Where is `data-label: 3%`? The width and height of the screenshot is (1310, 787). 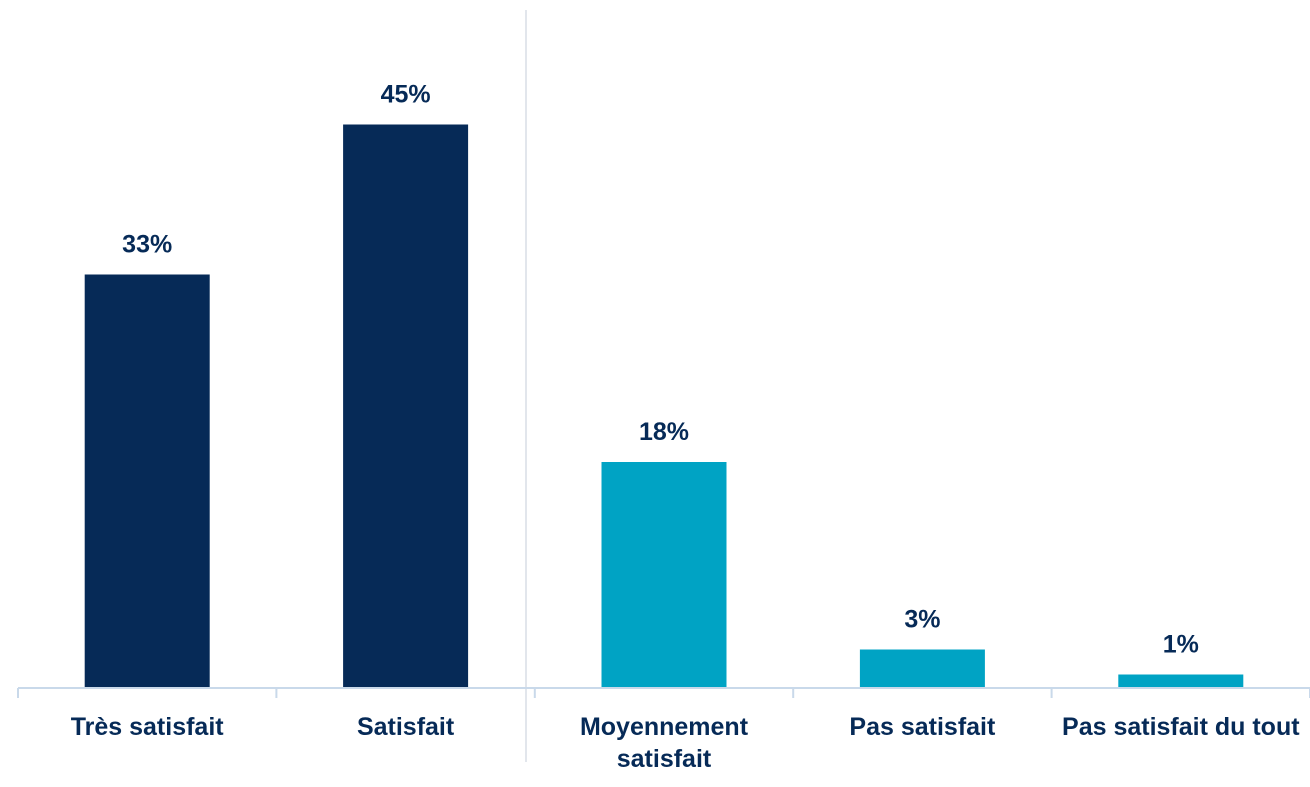 data-label: 3% is located at coordinates (922, 620).